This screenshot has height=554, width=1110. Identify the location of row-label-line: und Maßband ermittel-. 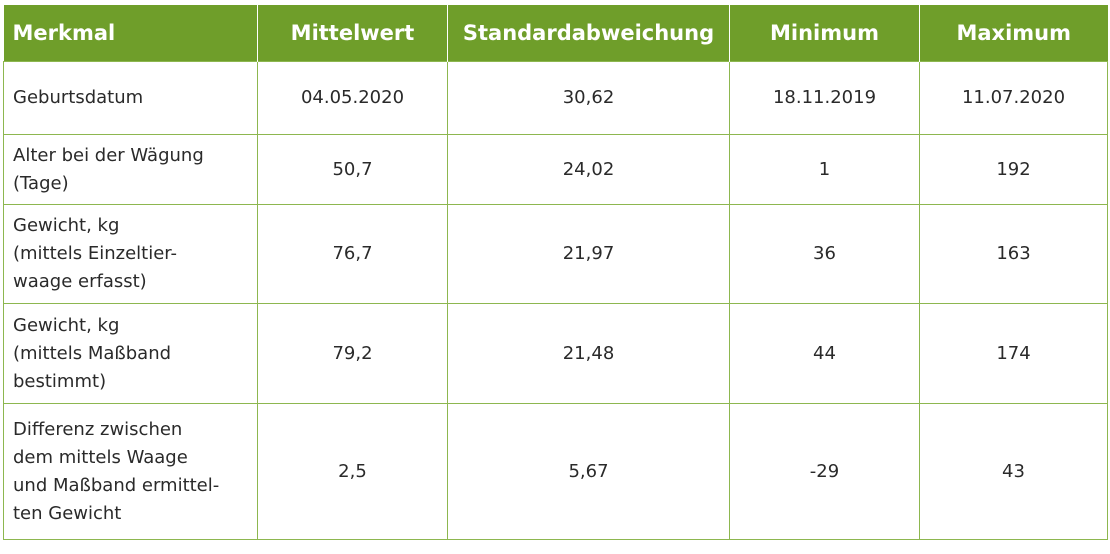
(116, 485).